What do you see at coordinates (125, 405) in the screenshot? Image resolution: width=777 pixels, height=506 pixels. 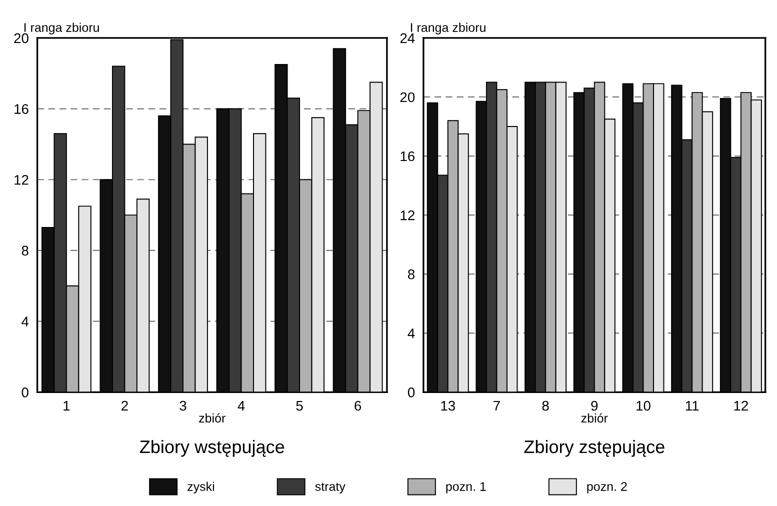 I see `x-tick-label: 2` at bounding box center [125, 405].